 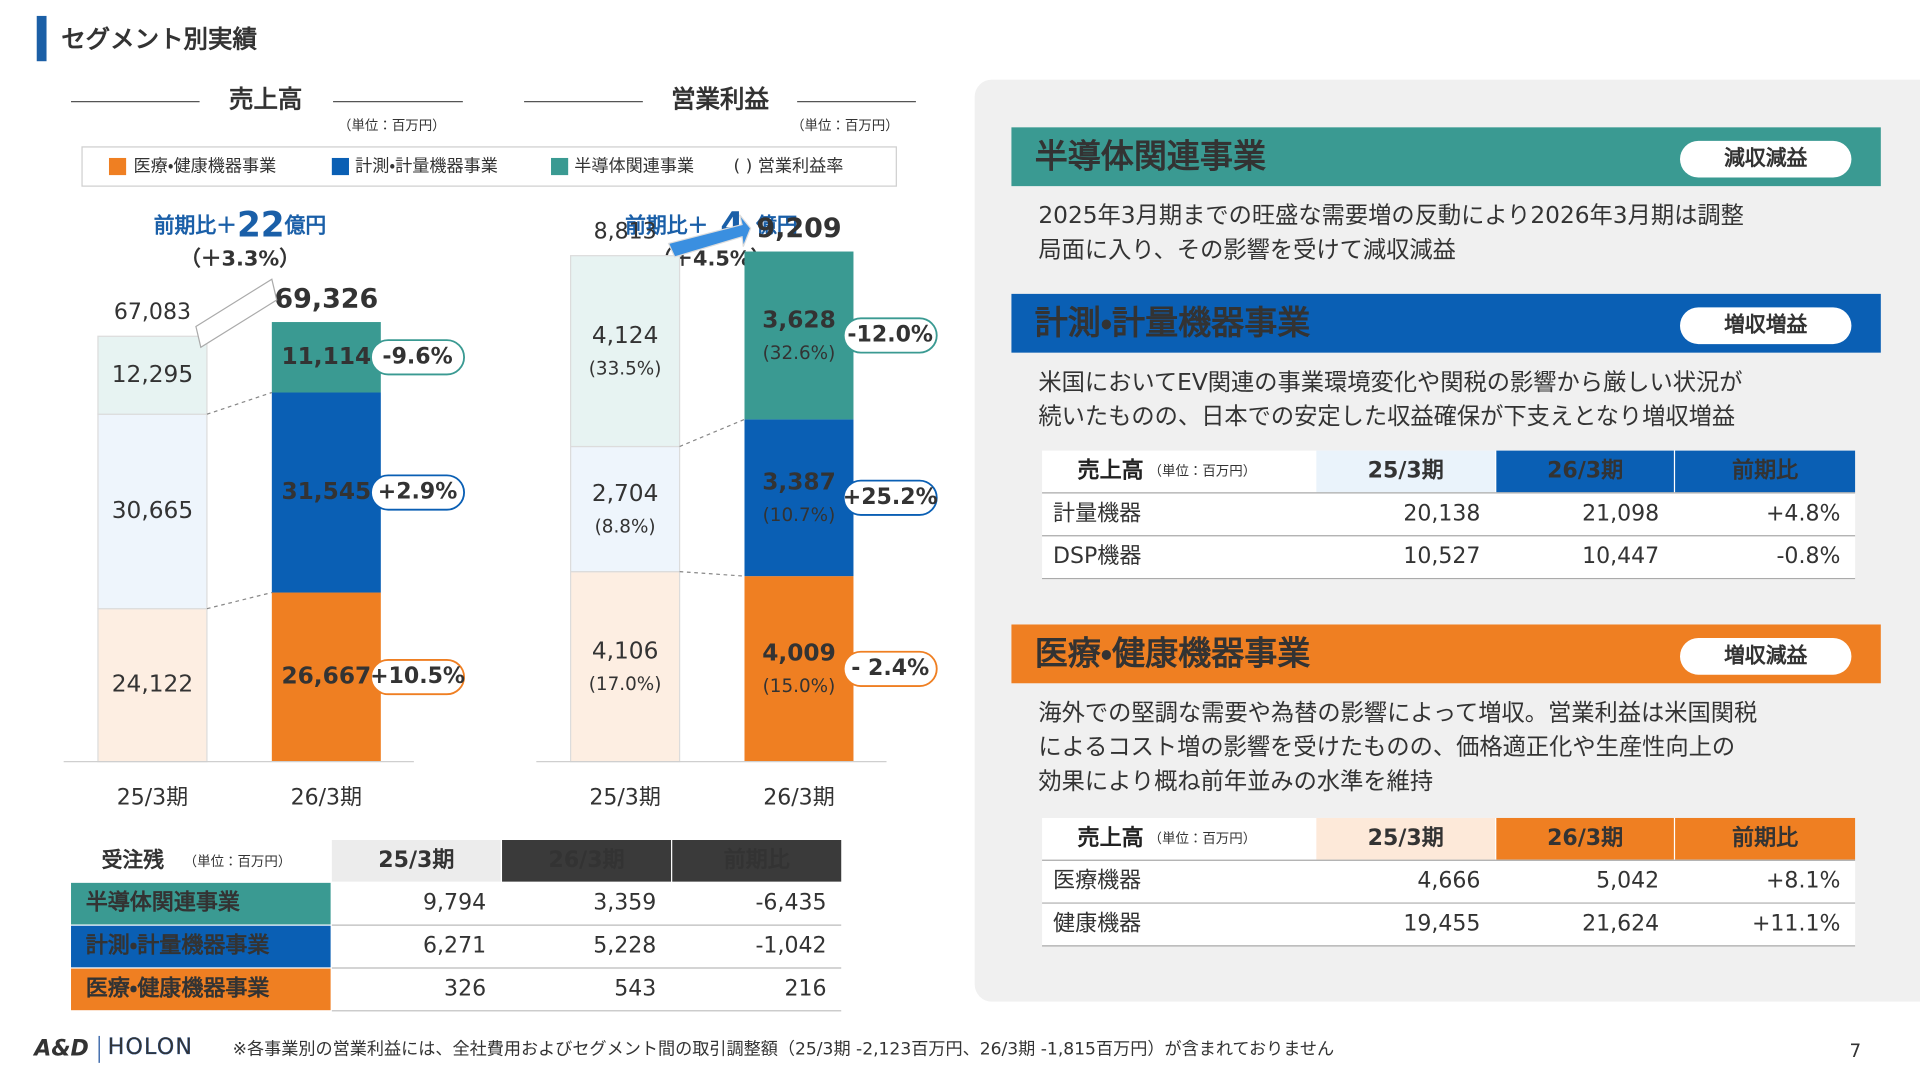 What do you see at coordinates (1173, 653) in the screenshot?
I see `segment-title: 医療・健康機器事業` at bounding box center [1173, 653].